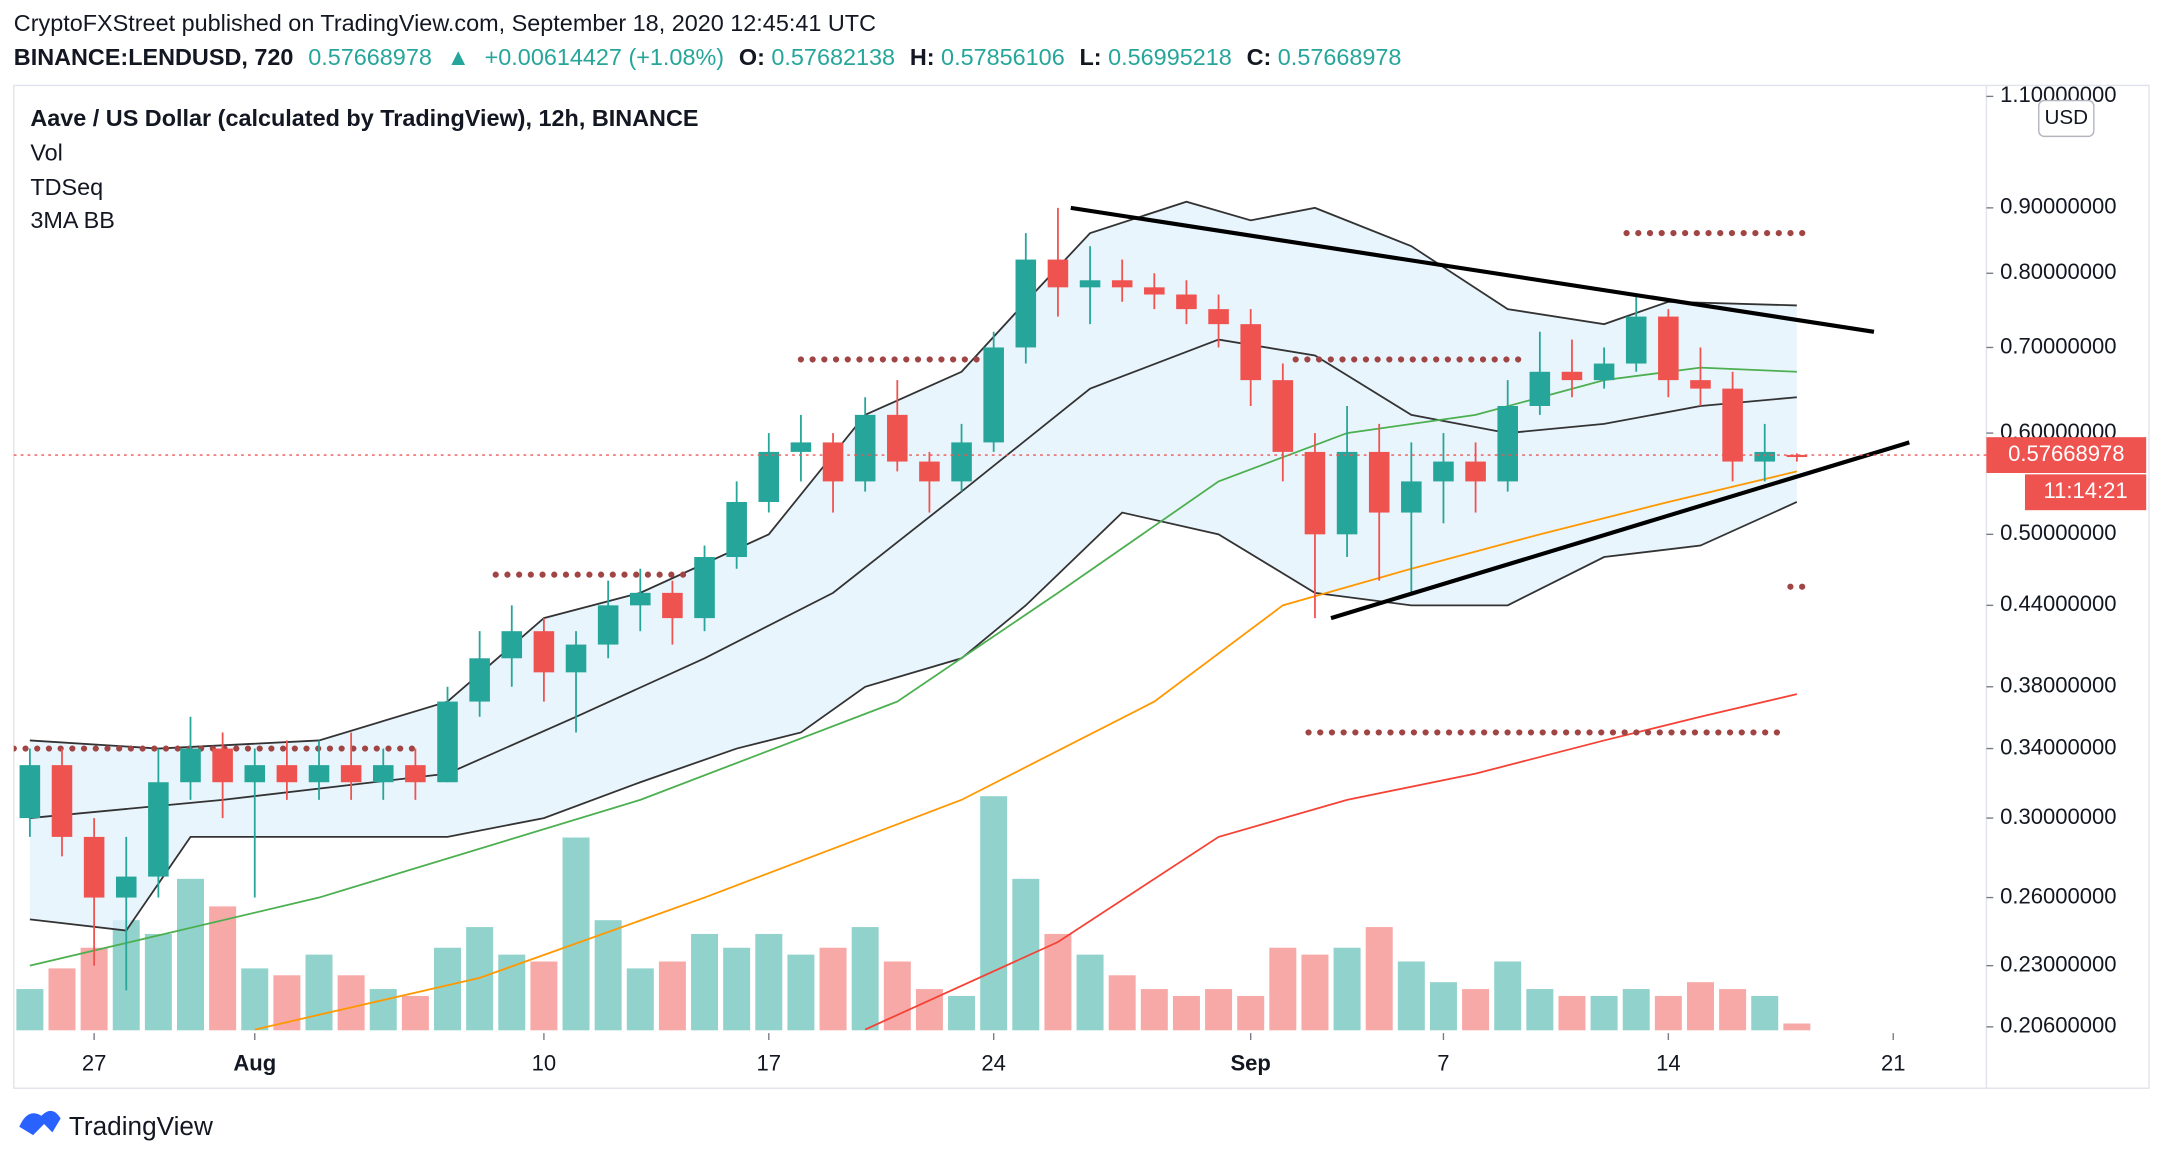 This screenshot has height=1164, width=2160. What do you see at coordinates (2066, 453) in the screenshot?
I see `price-tag-label: 0.57668978` at bounding box center [2066, 453].